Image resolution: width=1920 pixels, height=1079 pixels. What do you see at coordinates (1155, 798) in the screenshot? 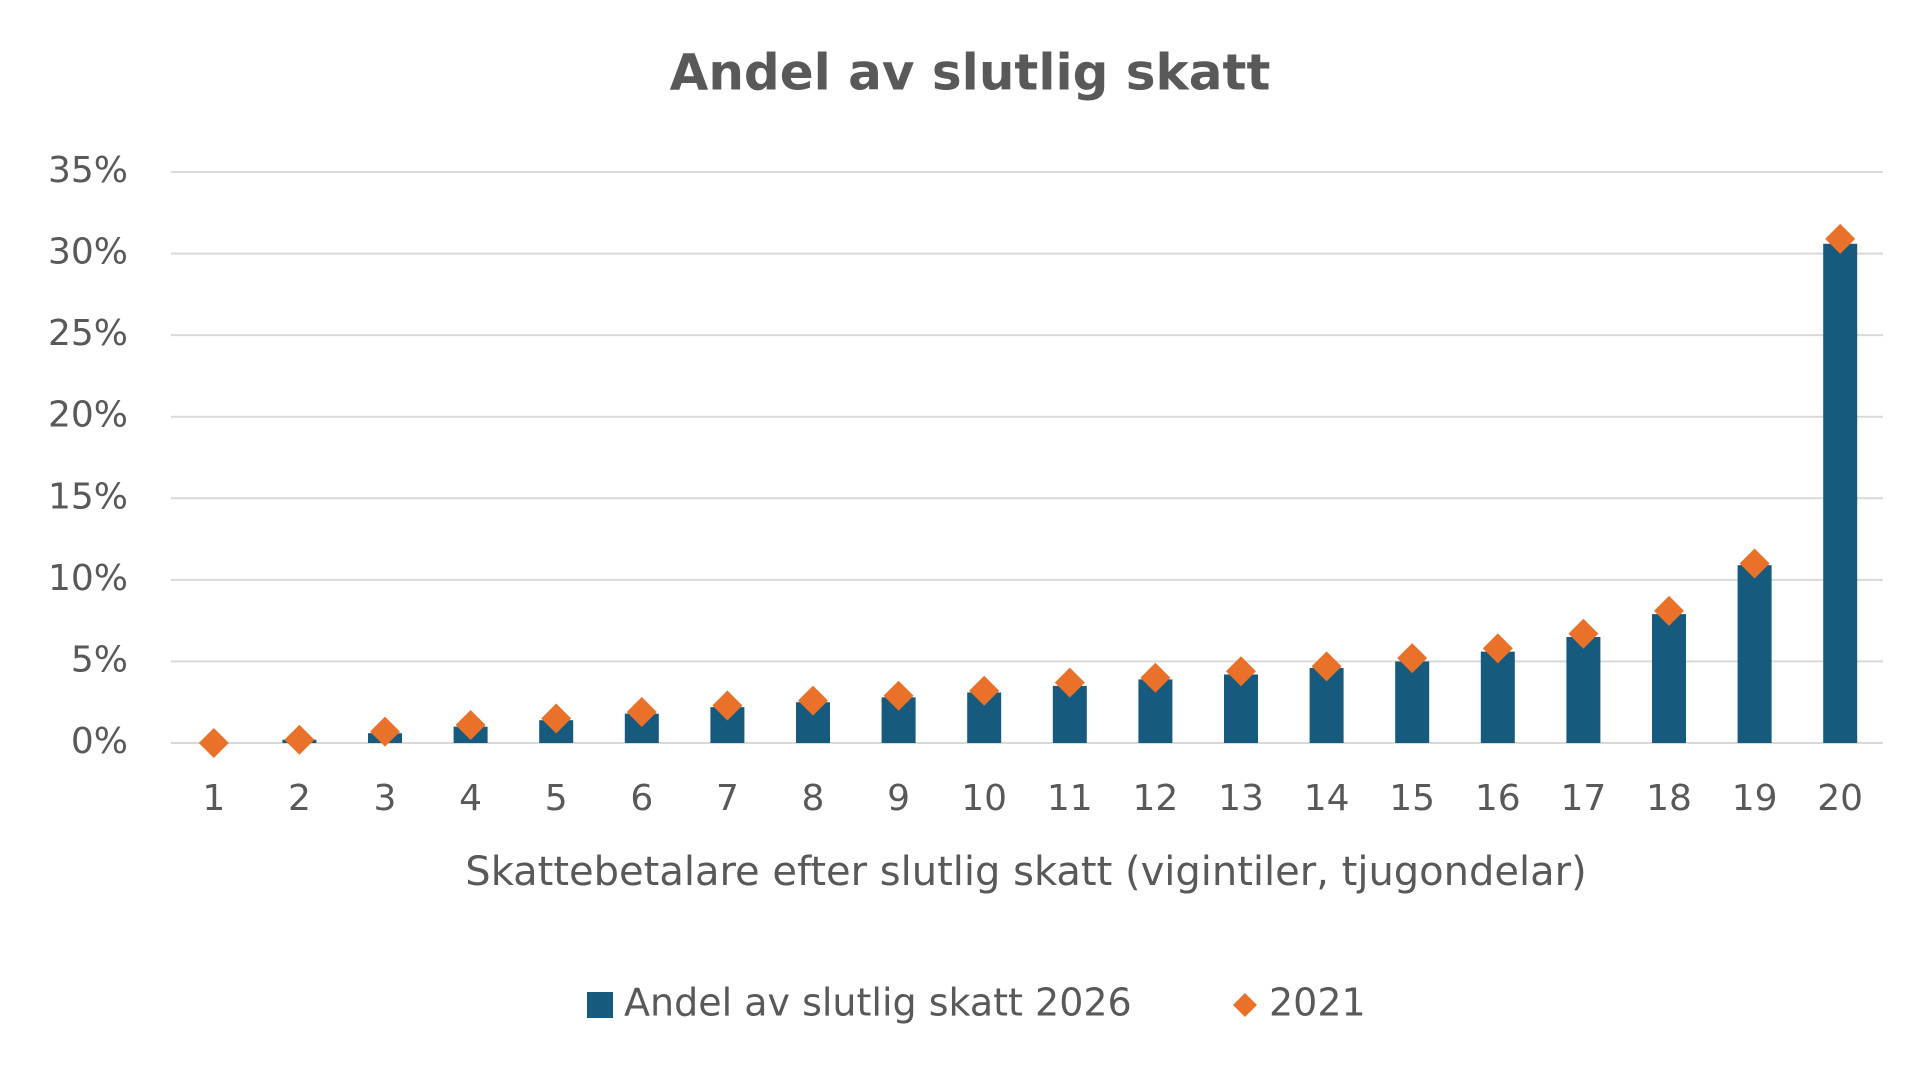
I see `x-tick-label: 12` at bounding box center [1155, 798].